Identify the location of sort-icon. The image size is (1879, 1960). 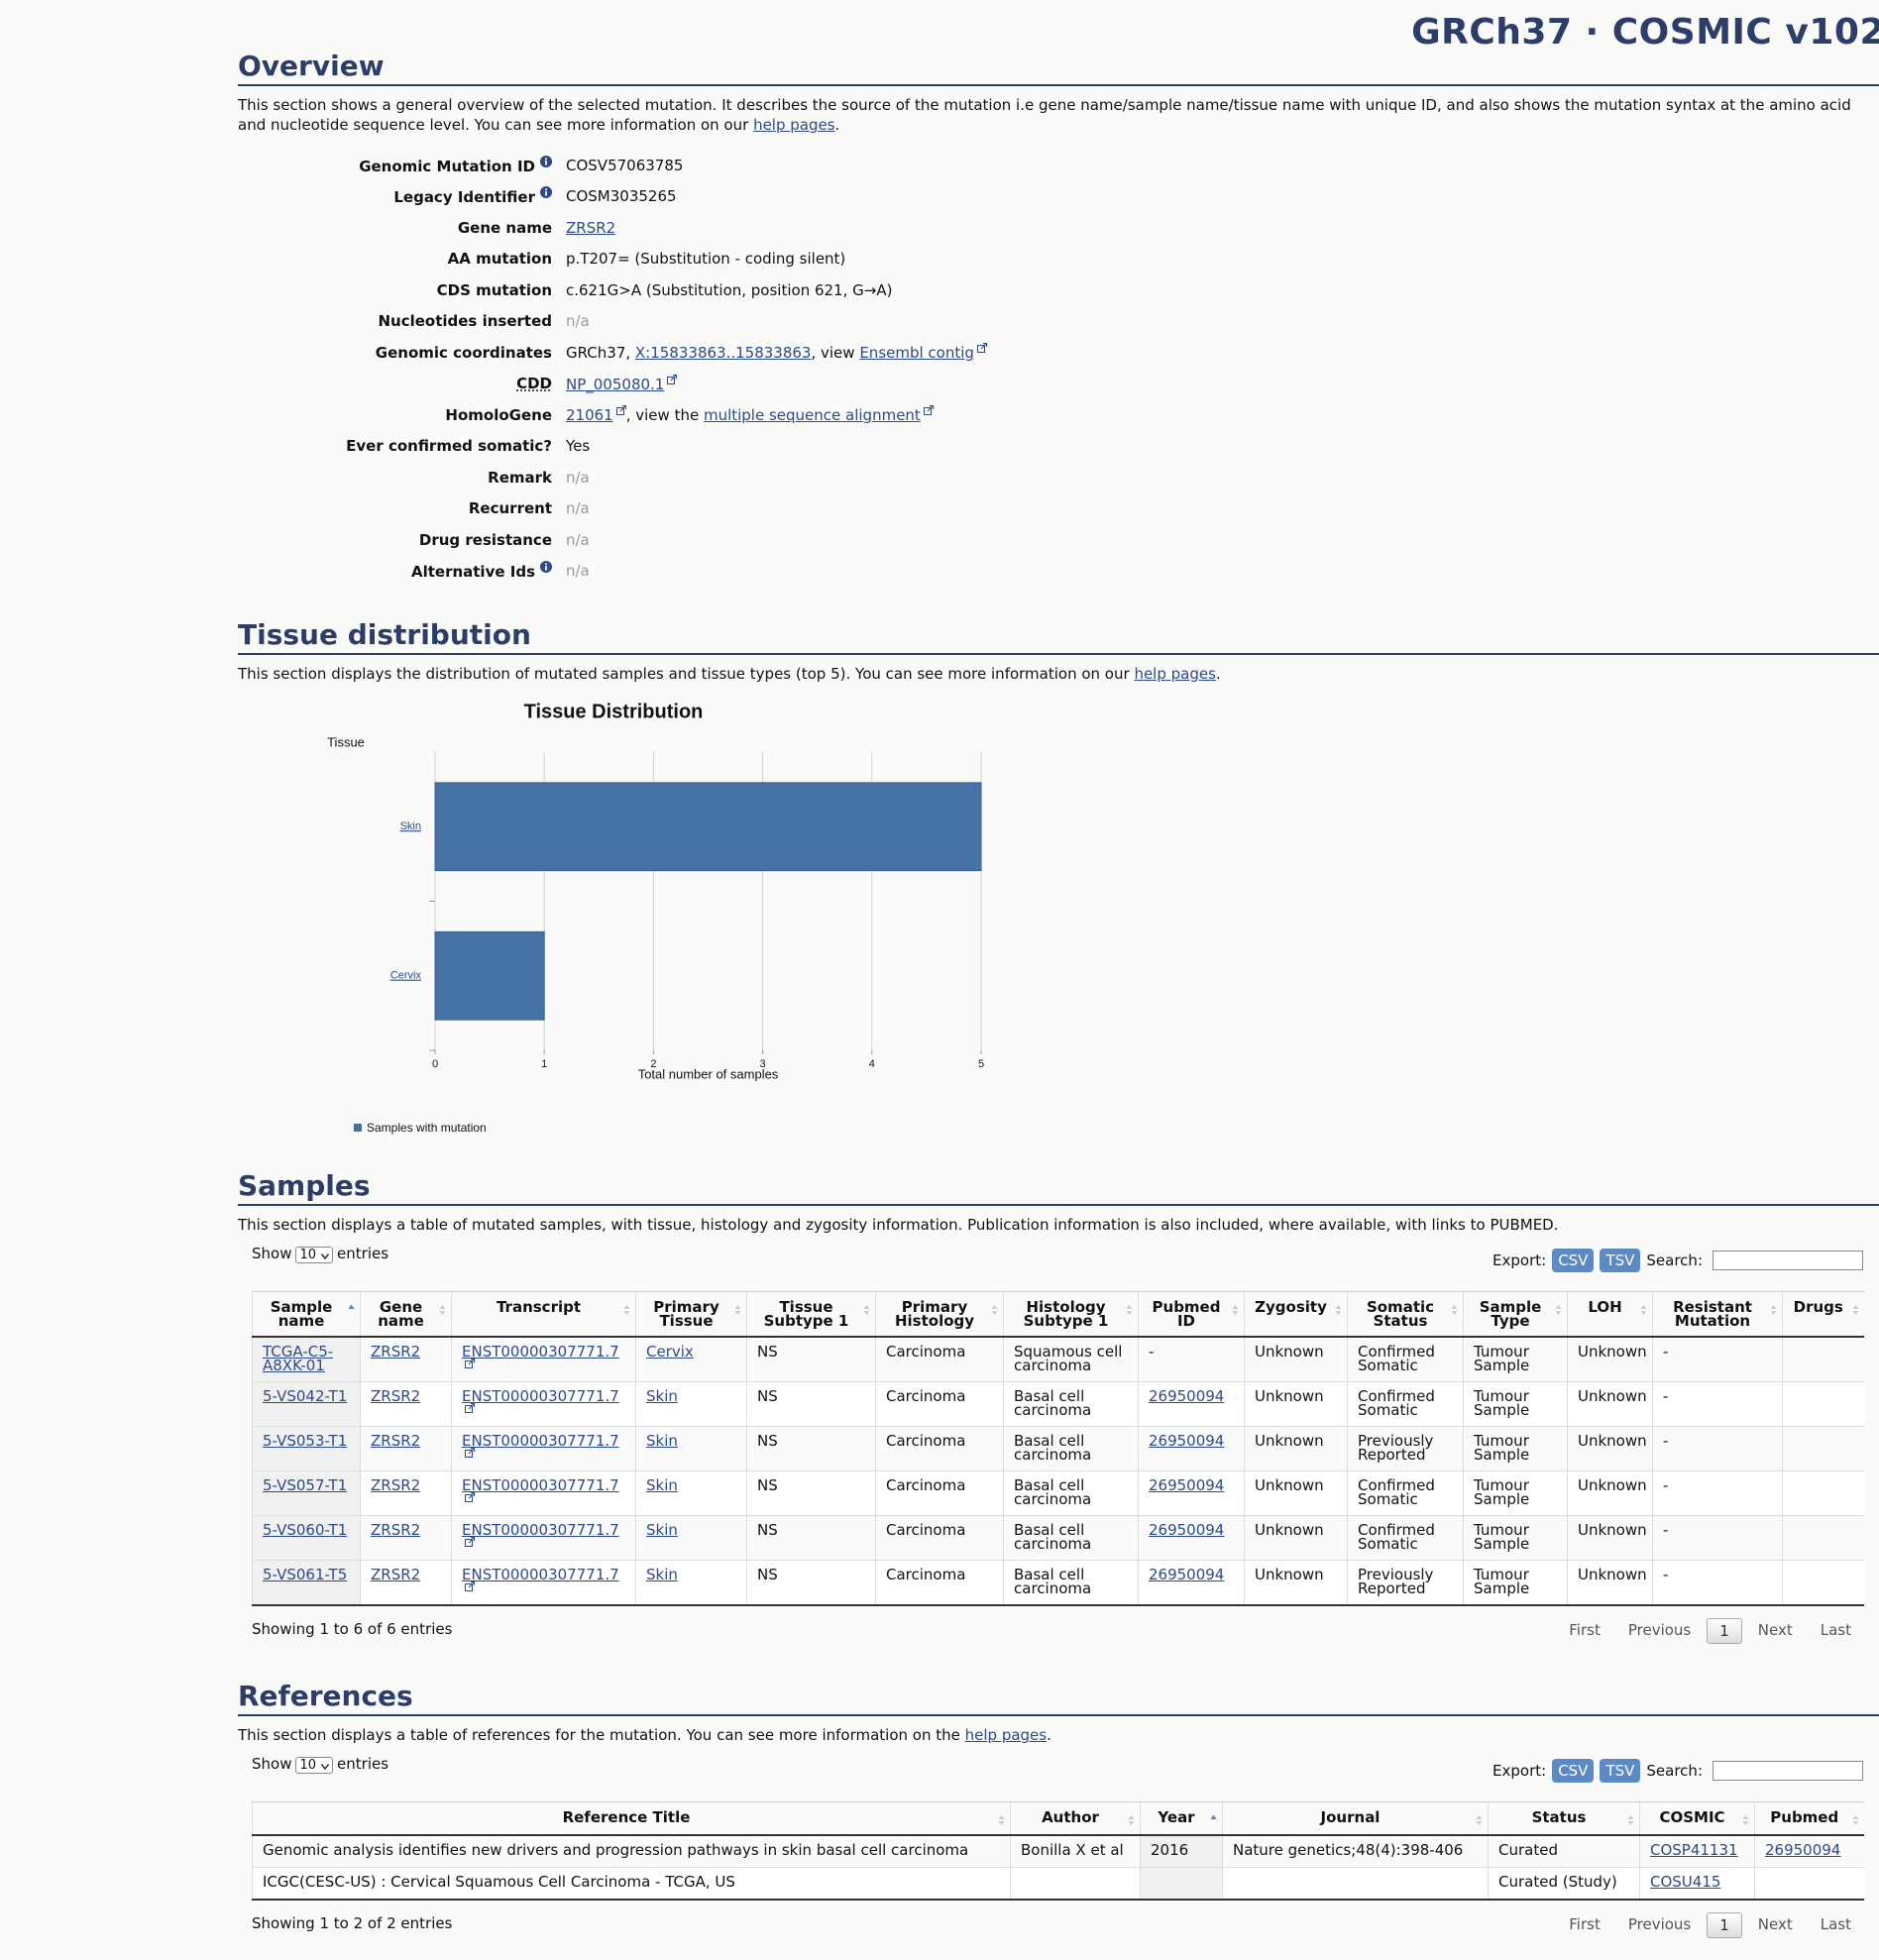
(1130, 1310).